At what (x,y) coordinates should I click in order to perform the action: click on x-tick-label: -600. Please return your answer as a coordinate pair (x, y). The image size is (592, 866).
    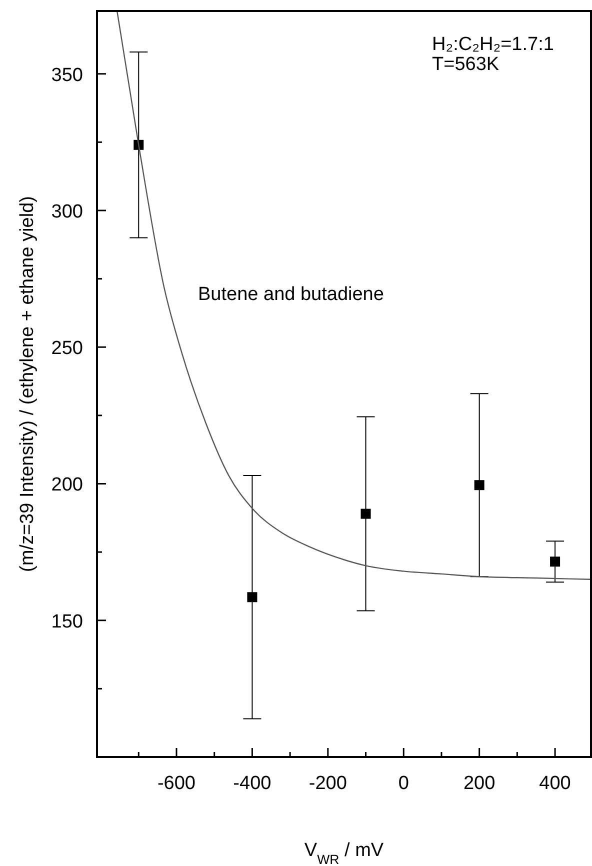
    Looking at the image, I should click on (176, 783).